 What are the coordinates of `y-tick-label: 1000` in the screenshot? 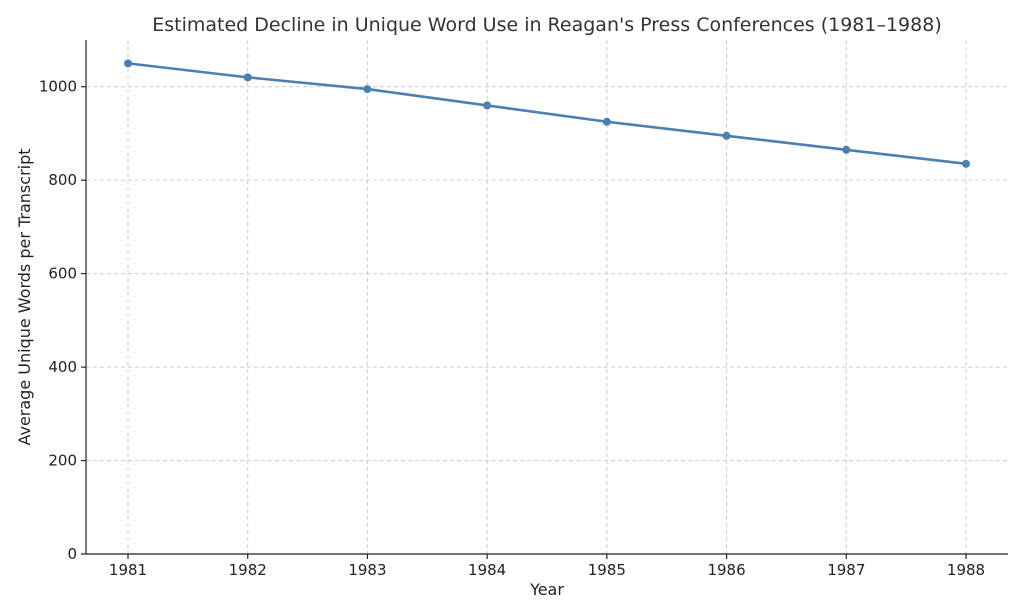 It's located at (58, 87).